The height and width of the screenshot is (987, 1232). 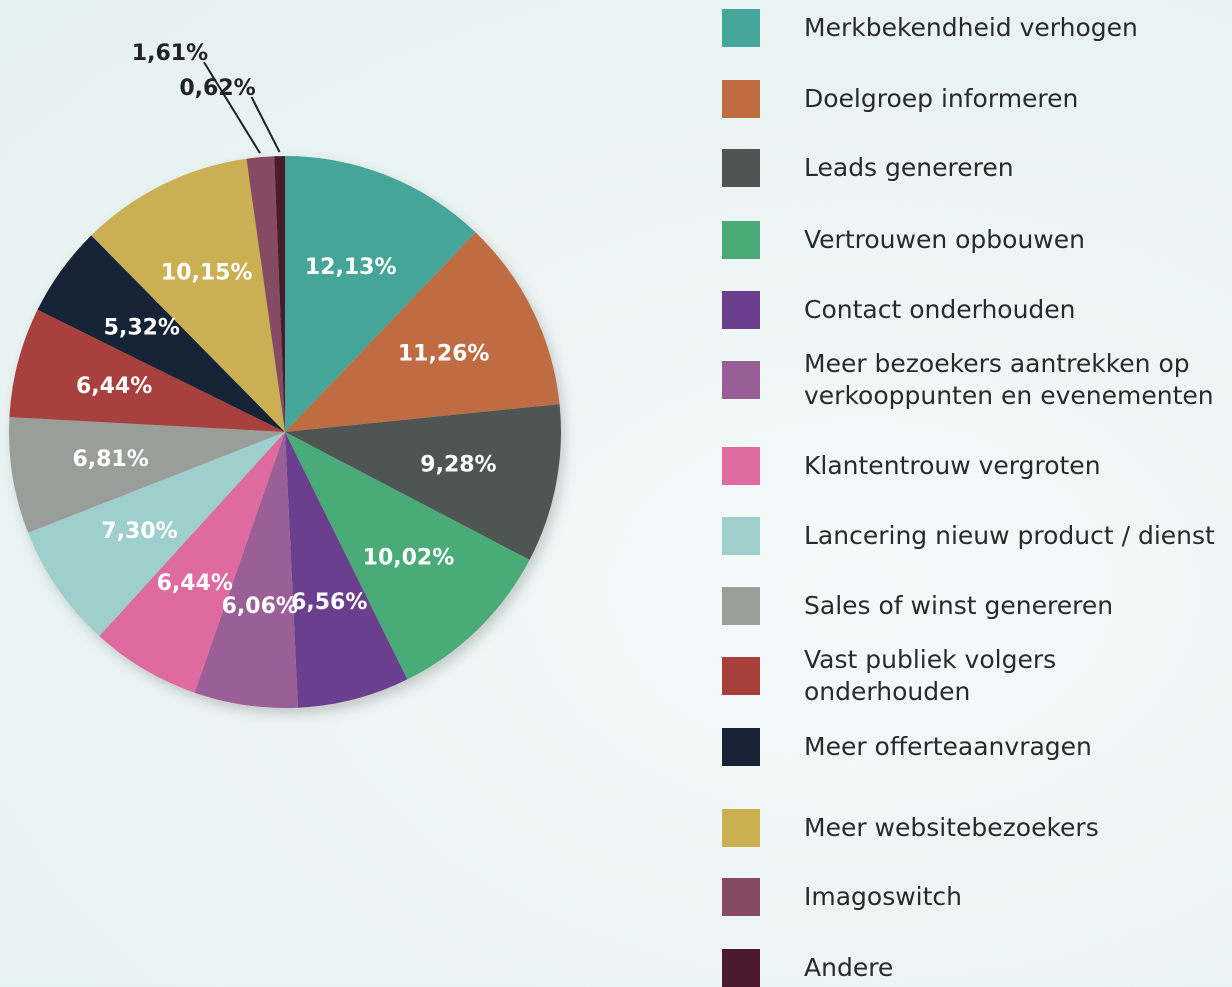 I want to click on slice-label: 6,56%, so click(x=329, y=602).